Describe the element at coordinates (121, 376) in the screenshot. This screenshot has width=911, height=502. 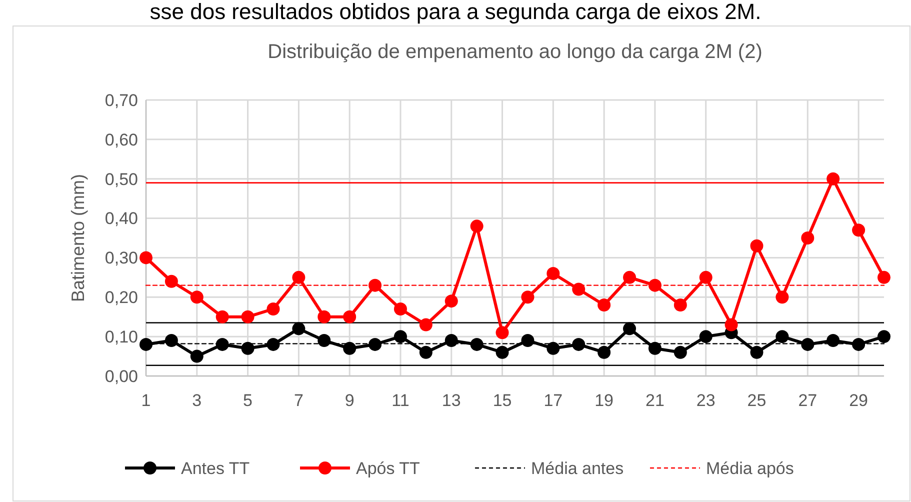
I see `y-tick-label: 0,00` at that location.